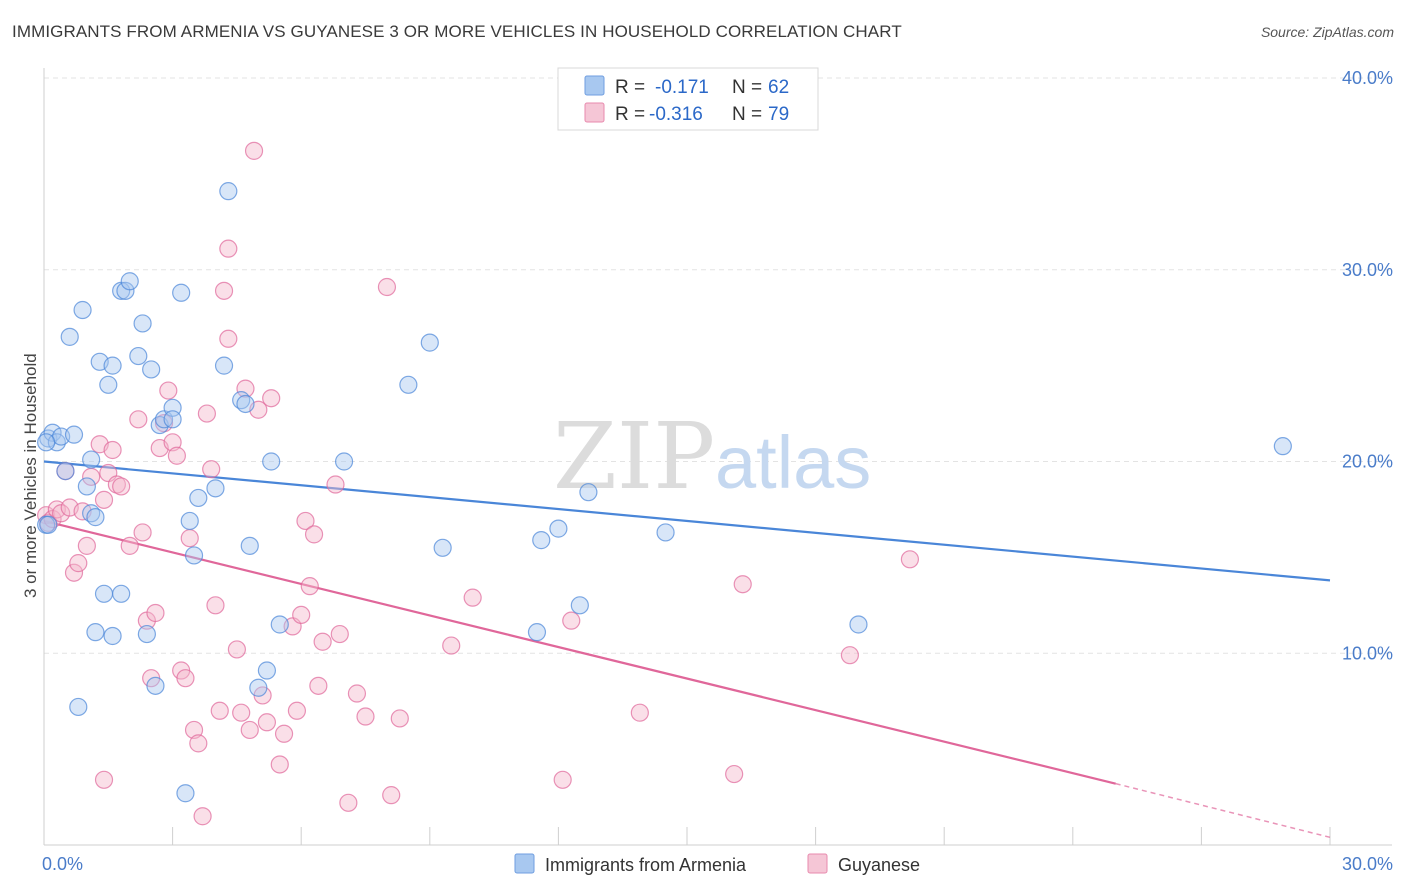  Describe the element at coordinates (817, 863) in the screenshot. I see `bottom-legend-swatch-guyanese` at that location.